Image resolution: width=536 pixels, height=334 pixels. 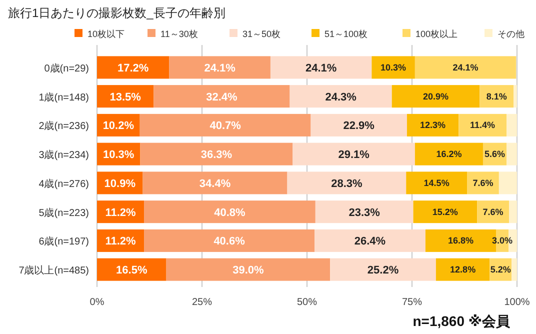 What do you see at coordinates (63, 155) in the screenshot?
I see `y-tick-label: 3歳(n=234)` at bounding box center [63, 155].